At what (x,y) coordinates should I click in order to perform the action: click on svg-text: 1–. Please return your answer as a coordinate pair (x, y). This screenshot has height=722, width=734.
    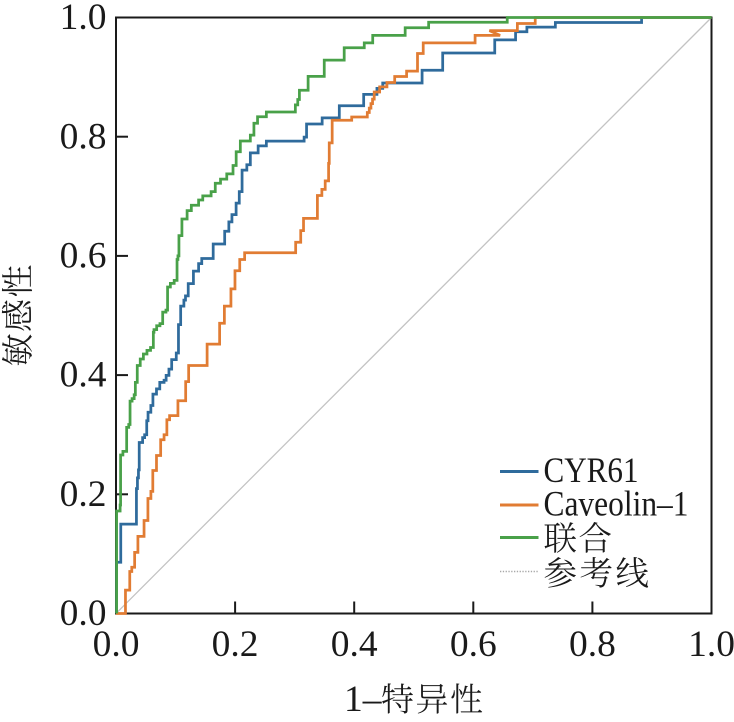
    Looking at the image, I should click on (363, 698).